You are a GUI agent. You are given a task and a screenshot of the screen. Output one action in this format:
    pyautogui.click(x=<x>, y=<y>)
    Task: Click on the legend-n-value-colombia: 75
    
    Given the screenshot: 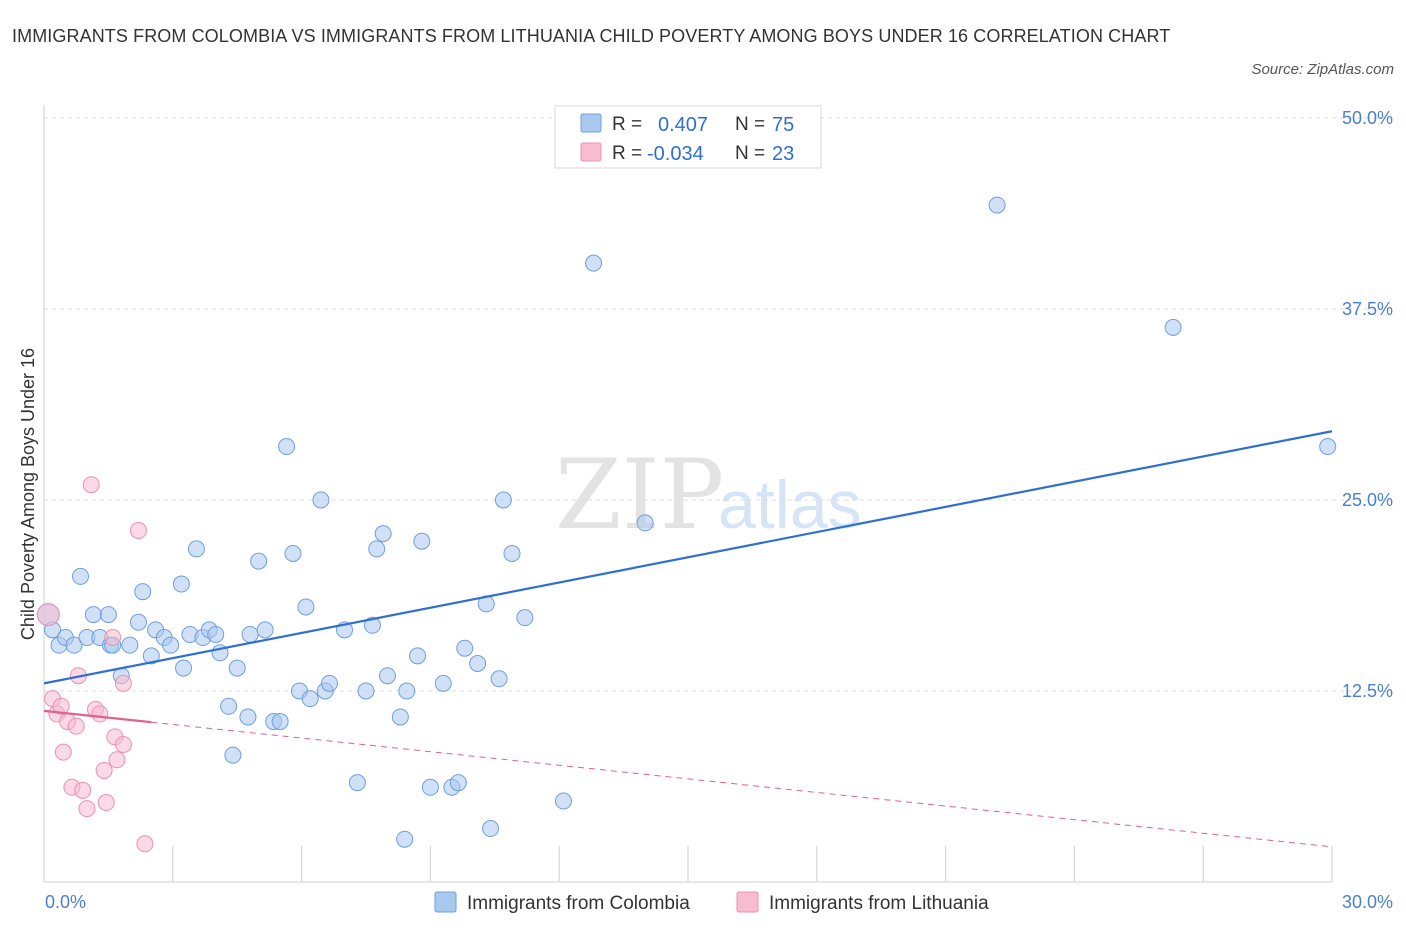 What is the action you would take?
    pyautogui.click(x=783, y=125)
    